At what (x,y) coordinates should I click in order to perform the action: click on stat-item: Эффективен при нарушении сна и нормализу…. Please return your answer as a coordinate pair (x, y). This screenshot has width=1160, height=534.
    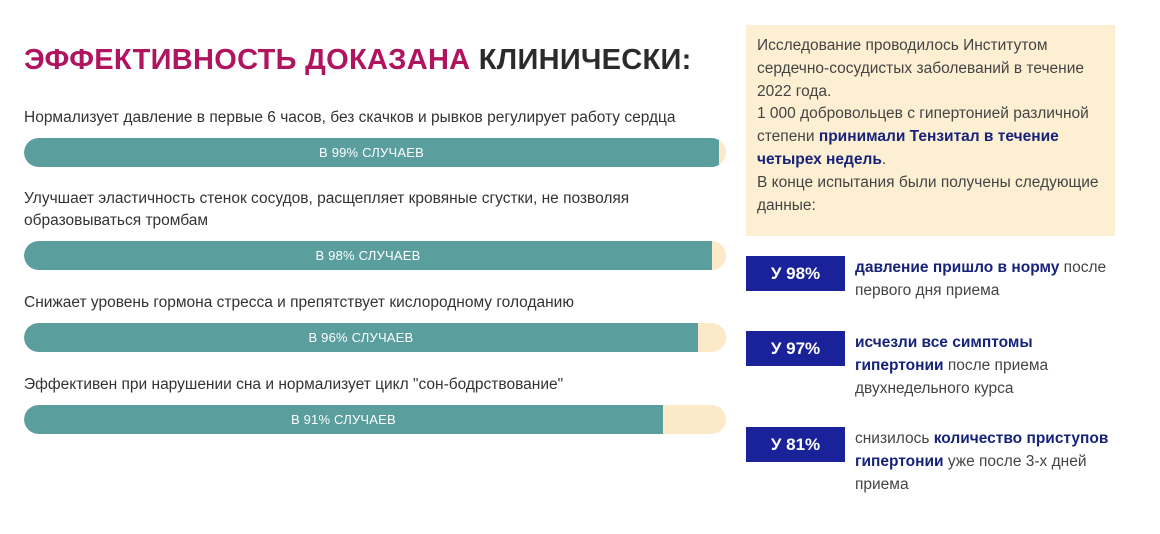
    Looking at the image, I should click on (375, 404).